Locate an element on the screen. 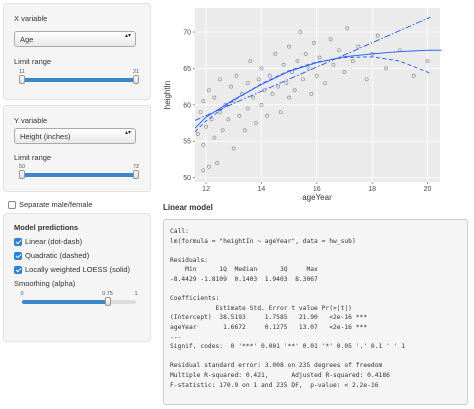  select: Height (inches) is located at coordinates (75, 136).